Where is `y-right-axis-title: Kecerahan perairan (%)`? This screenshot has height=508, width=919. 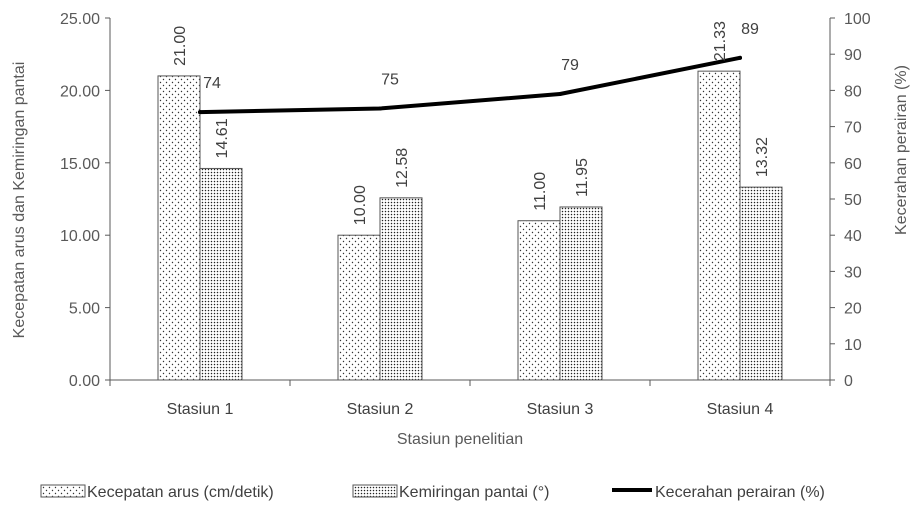 y-right-axis-title: Kecerahan perairan (%) is located at coordinates (901, 150).